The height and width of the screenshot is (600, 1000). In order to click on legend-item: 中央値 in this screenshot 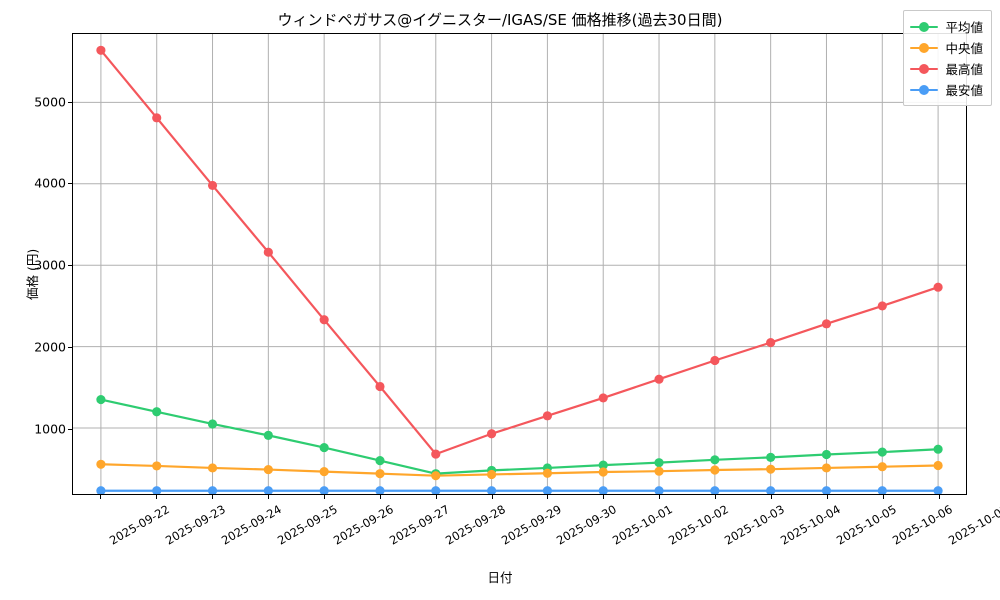, I will do `click(946, 47)`.